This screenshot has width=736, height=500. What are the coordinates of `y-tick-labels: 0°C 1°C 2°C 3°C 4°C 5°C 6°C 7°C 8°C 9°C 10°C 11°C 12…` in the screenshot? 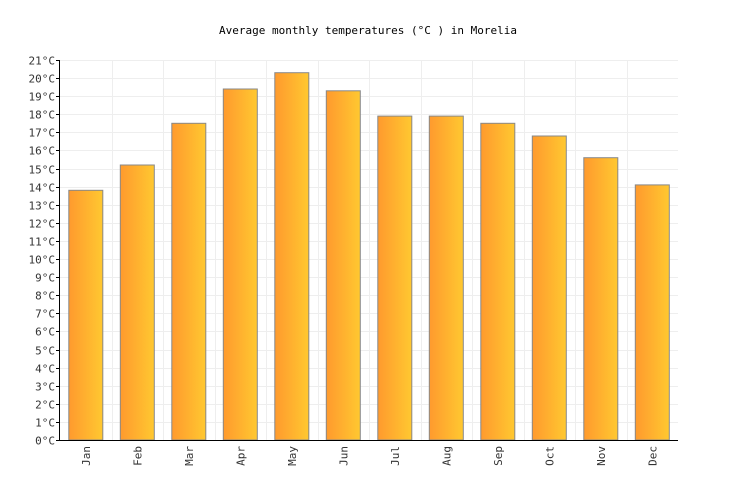 It's located at (44, 251).